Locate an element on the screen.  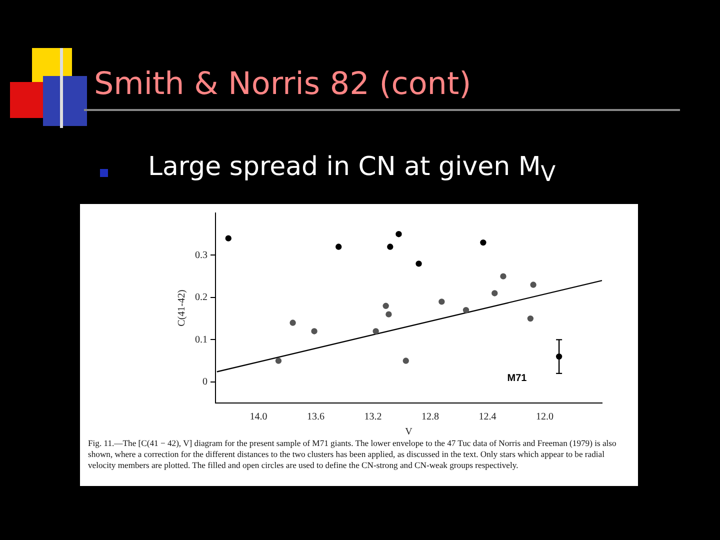
chart-title: Smith & Norris 82 (cont) is located at coordinates (283, 84).